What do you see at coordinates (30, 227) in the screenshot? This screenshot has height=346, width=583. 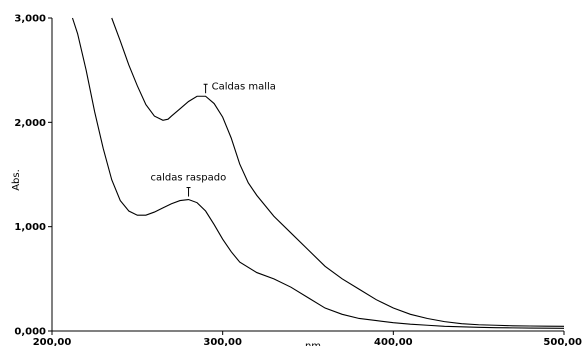 I see `y-tick-label: 1,000` at bounding box center [30, 227].